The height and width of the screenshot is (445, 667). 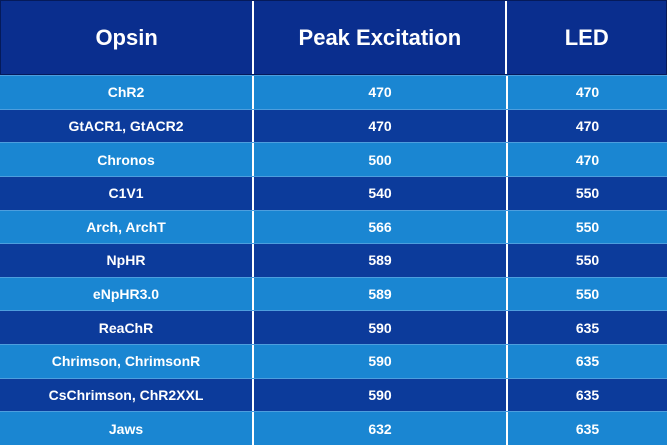 What do you see at coordinates (127, 159) in the screenshot?
I see `table-cell: Chronos` at bounding box center [127, 159].